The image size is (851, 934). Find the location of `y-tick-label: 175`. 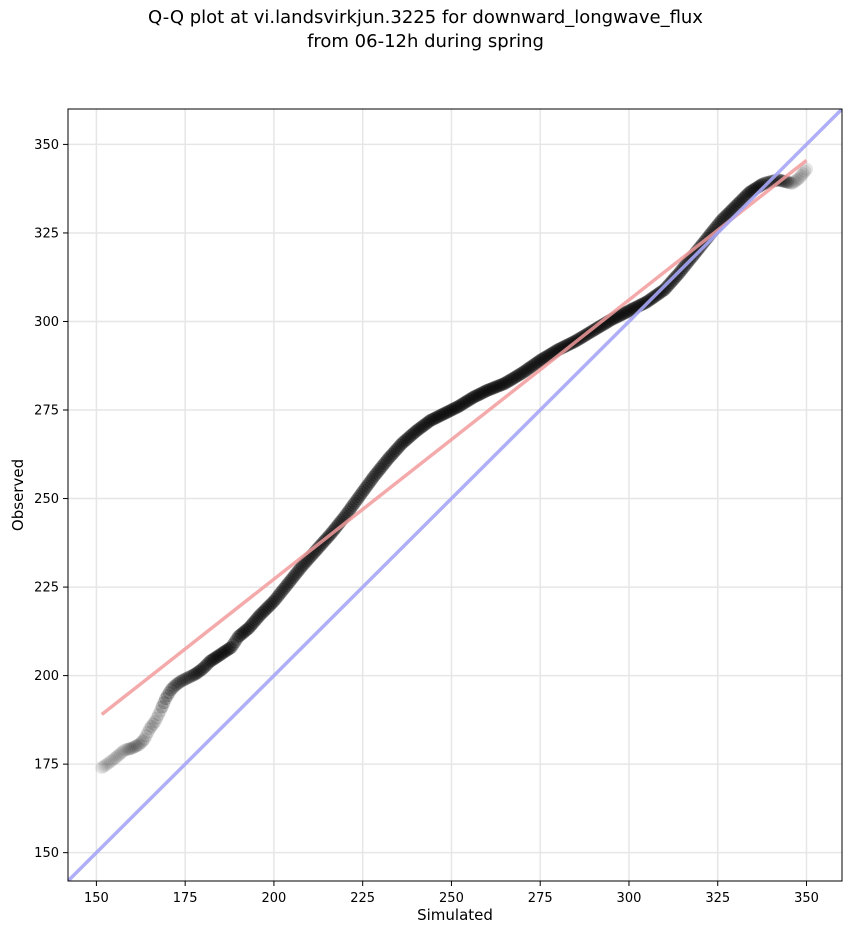

y-tick-label: 175 is located at coordinates (46, 765).